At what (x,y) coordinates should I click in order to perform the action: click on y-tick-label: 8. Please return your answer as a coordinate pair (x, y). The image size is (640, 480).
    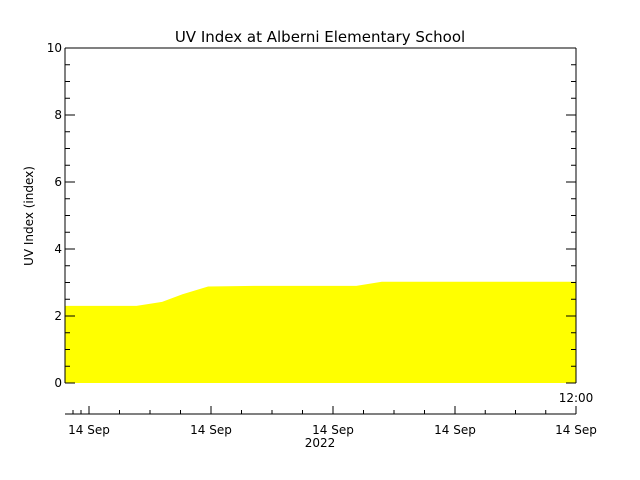
    Looking at the image, I should click on (58, 115).